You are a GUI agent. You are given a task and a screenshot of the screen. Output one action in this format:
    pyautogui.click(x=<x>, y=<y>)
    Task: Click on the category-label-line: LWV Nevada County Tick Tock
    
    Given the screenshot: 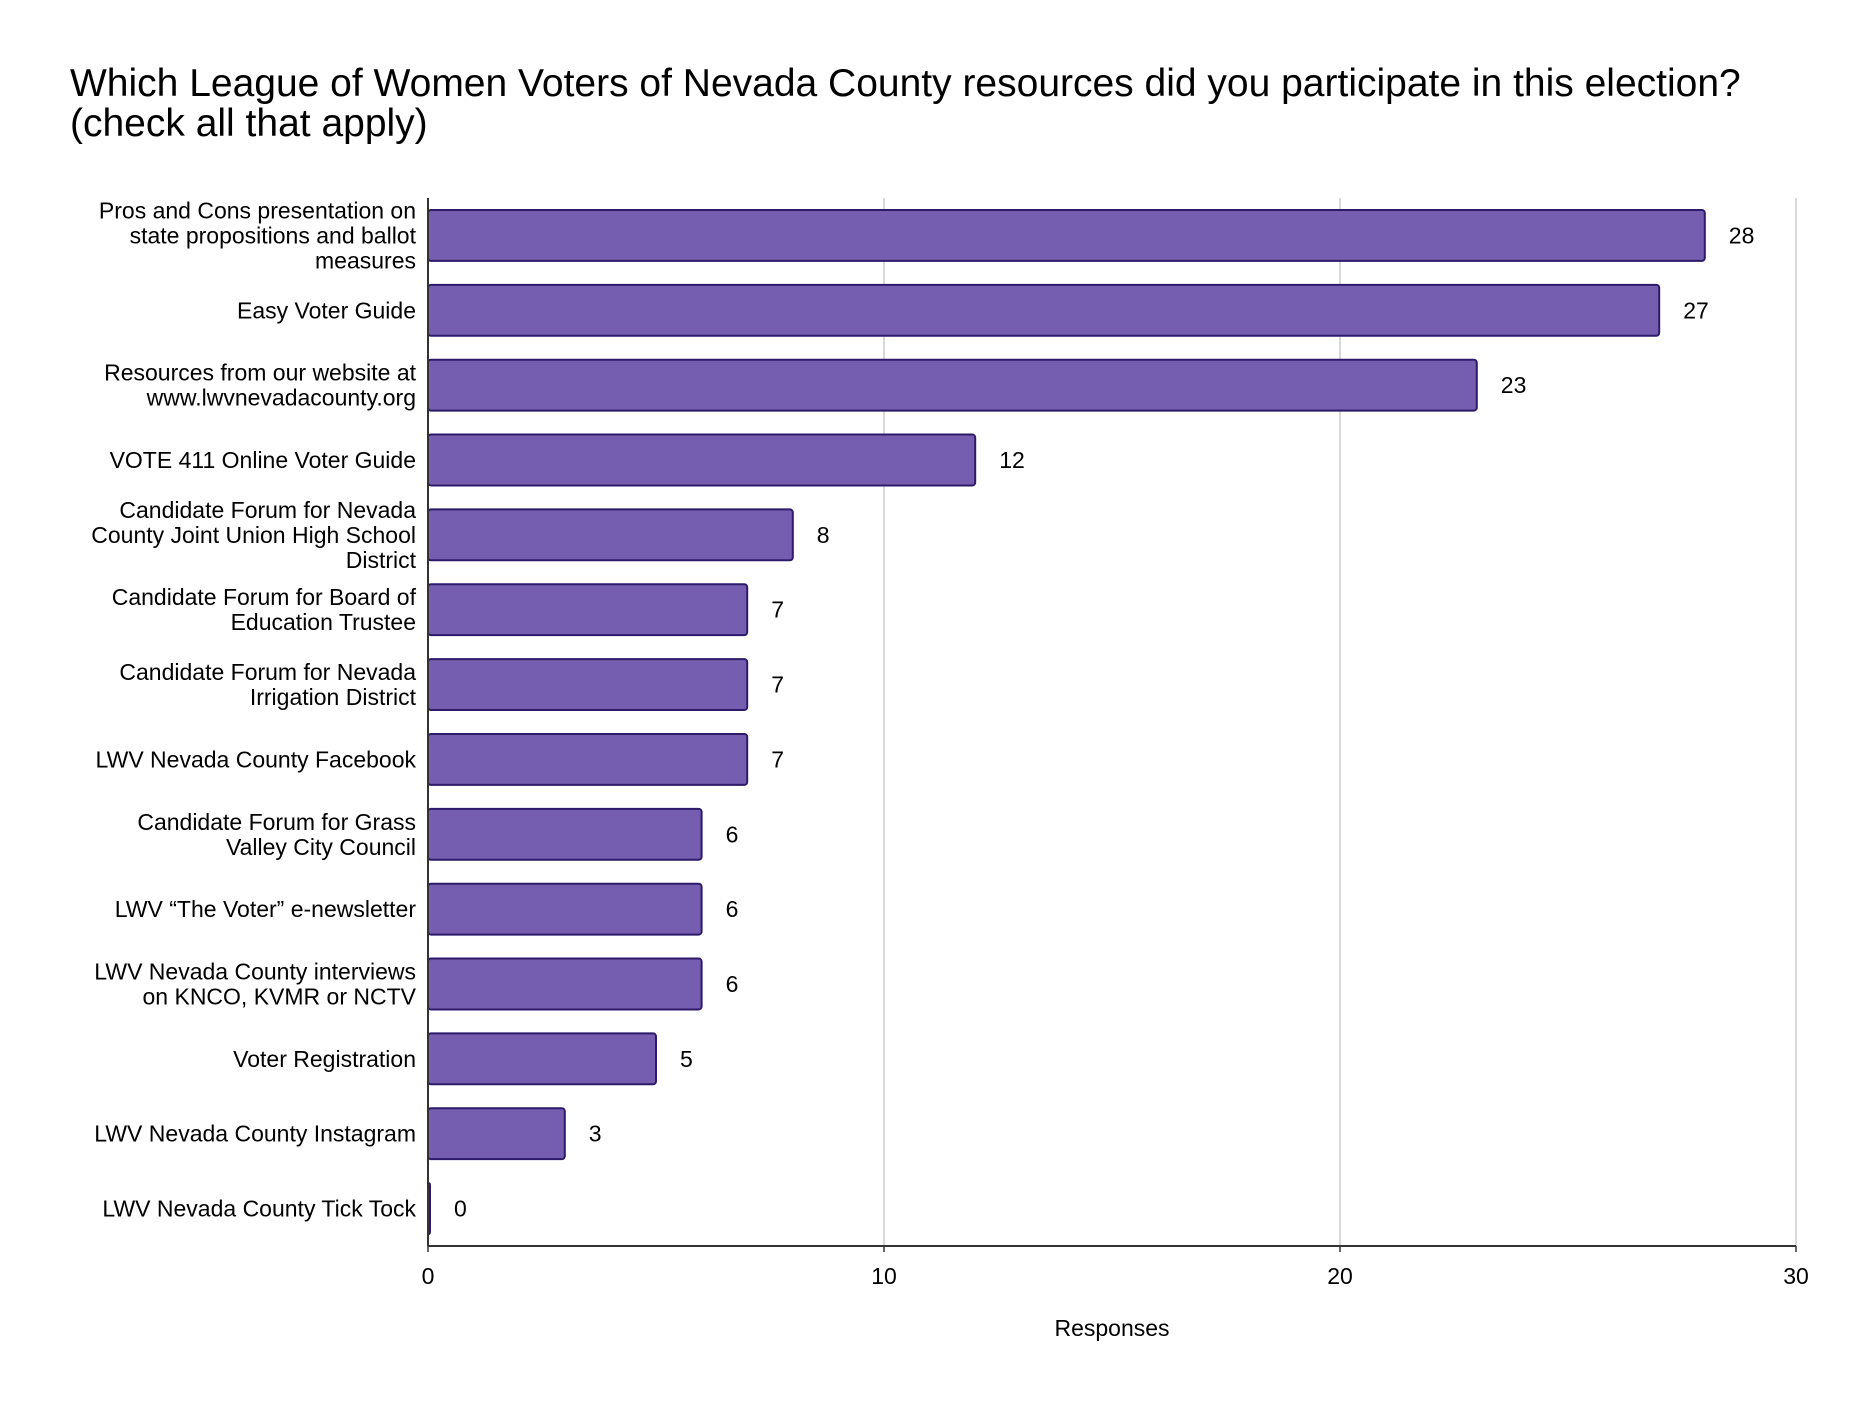 What is the action you would take?
    pyautogui.click(x=259, y=1209)
    